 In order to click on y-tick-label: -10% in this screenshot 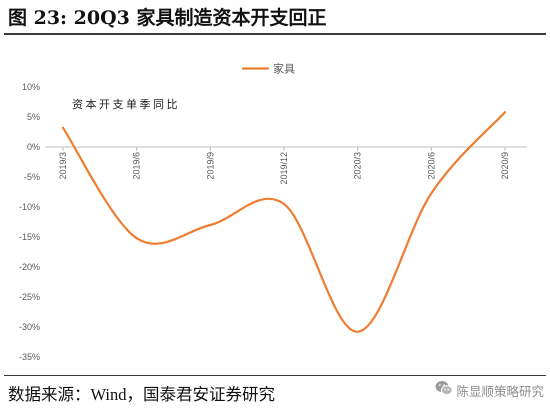, I will do `click(29, 207)`.